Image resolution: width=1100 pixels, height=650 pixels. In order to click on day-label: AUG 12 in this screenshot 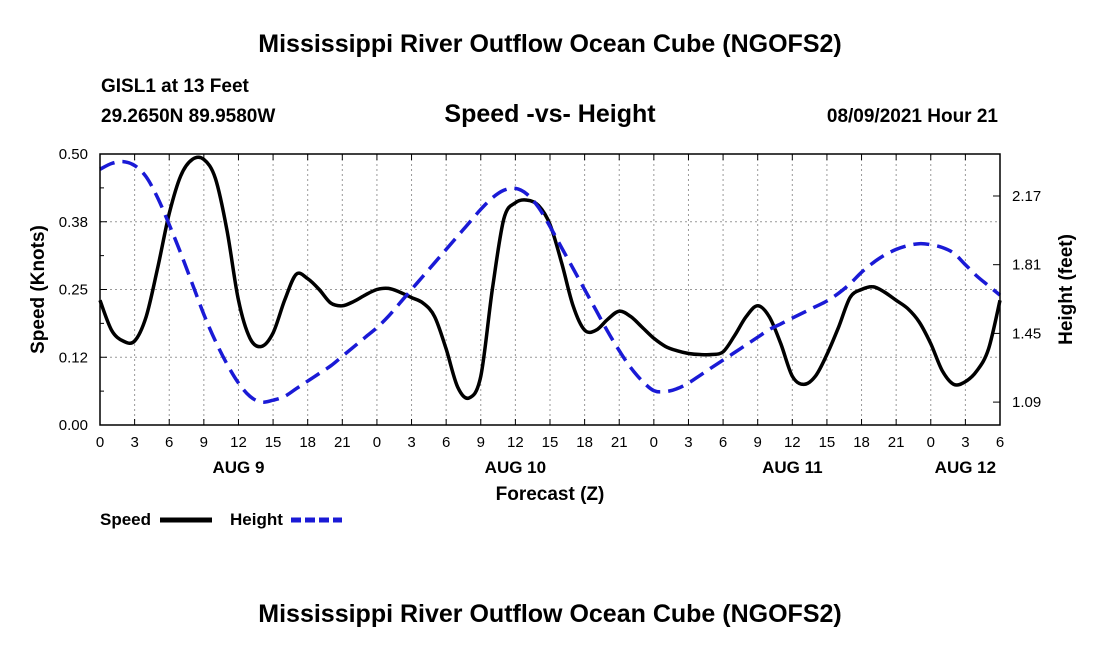, I will do `click(965, 467)`.